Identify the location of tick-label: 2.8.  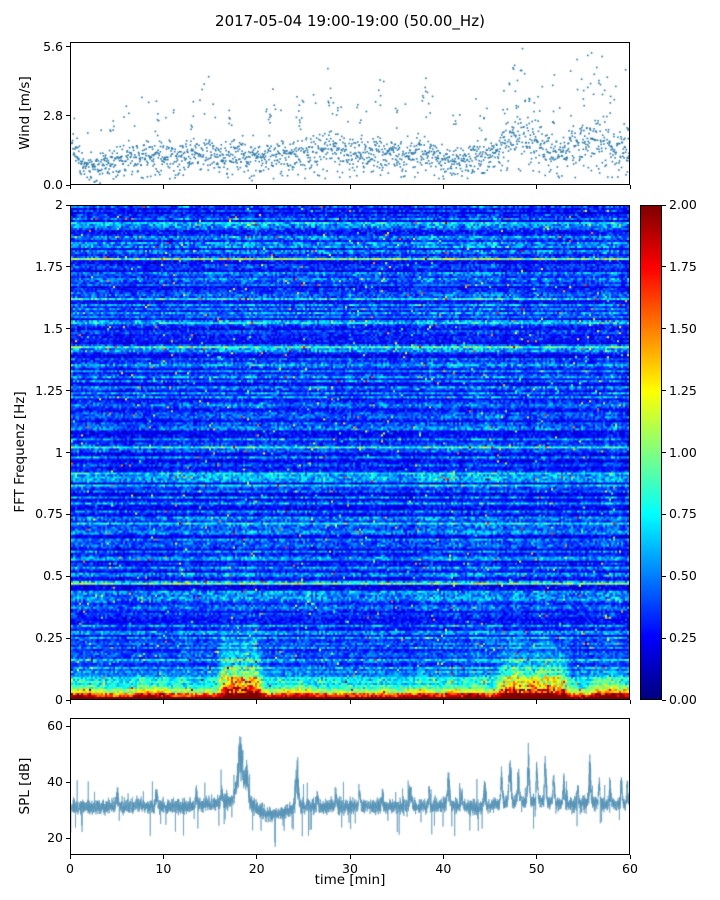
(53, 115).